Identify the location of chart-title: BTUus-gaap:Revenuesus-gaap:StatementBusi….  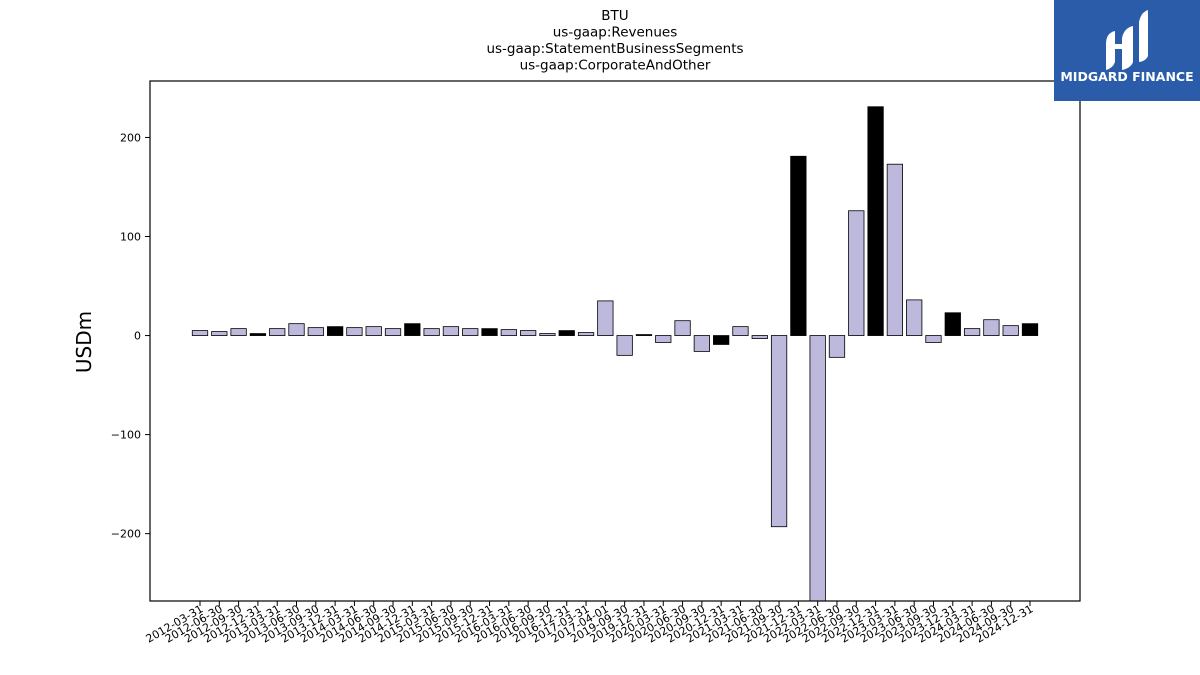
(614, 41).